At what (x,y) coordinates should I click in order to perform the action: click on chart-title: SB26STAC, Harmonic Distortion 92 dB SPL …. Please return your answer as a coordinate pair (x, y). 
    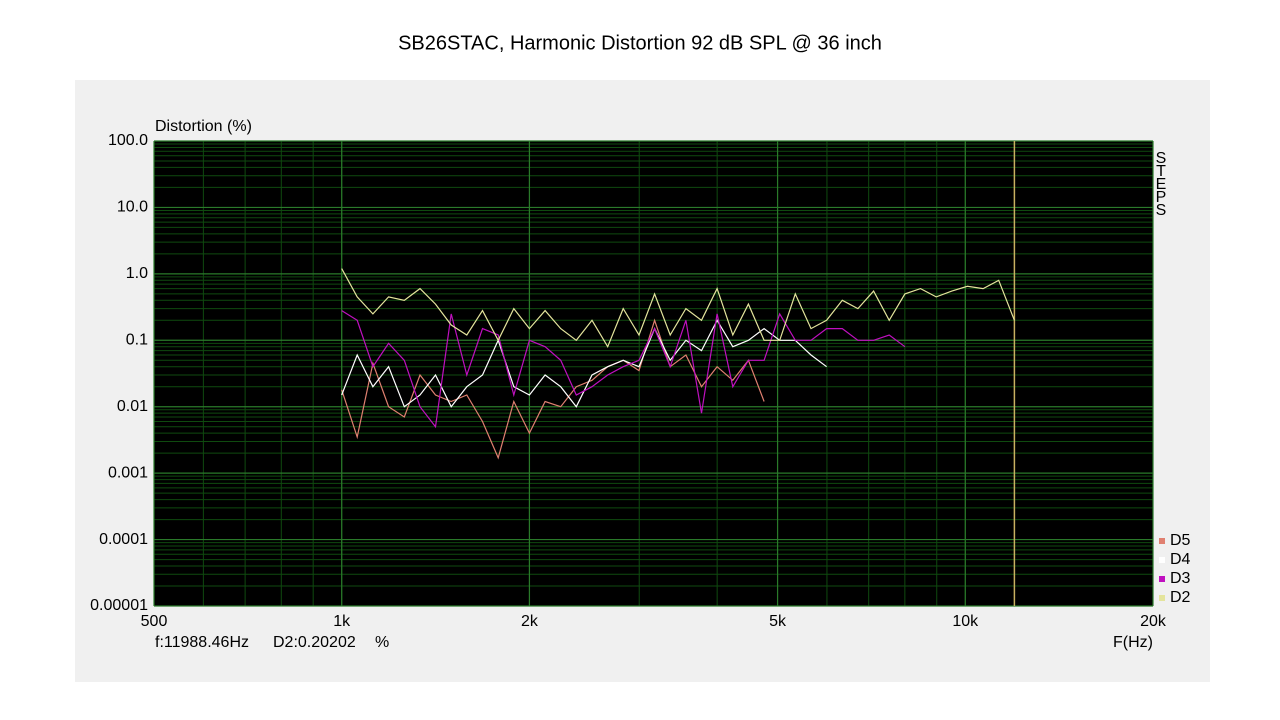
    Looking at the image, I should click on (640, 43).